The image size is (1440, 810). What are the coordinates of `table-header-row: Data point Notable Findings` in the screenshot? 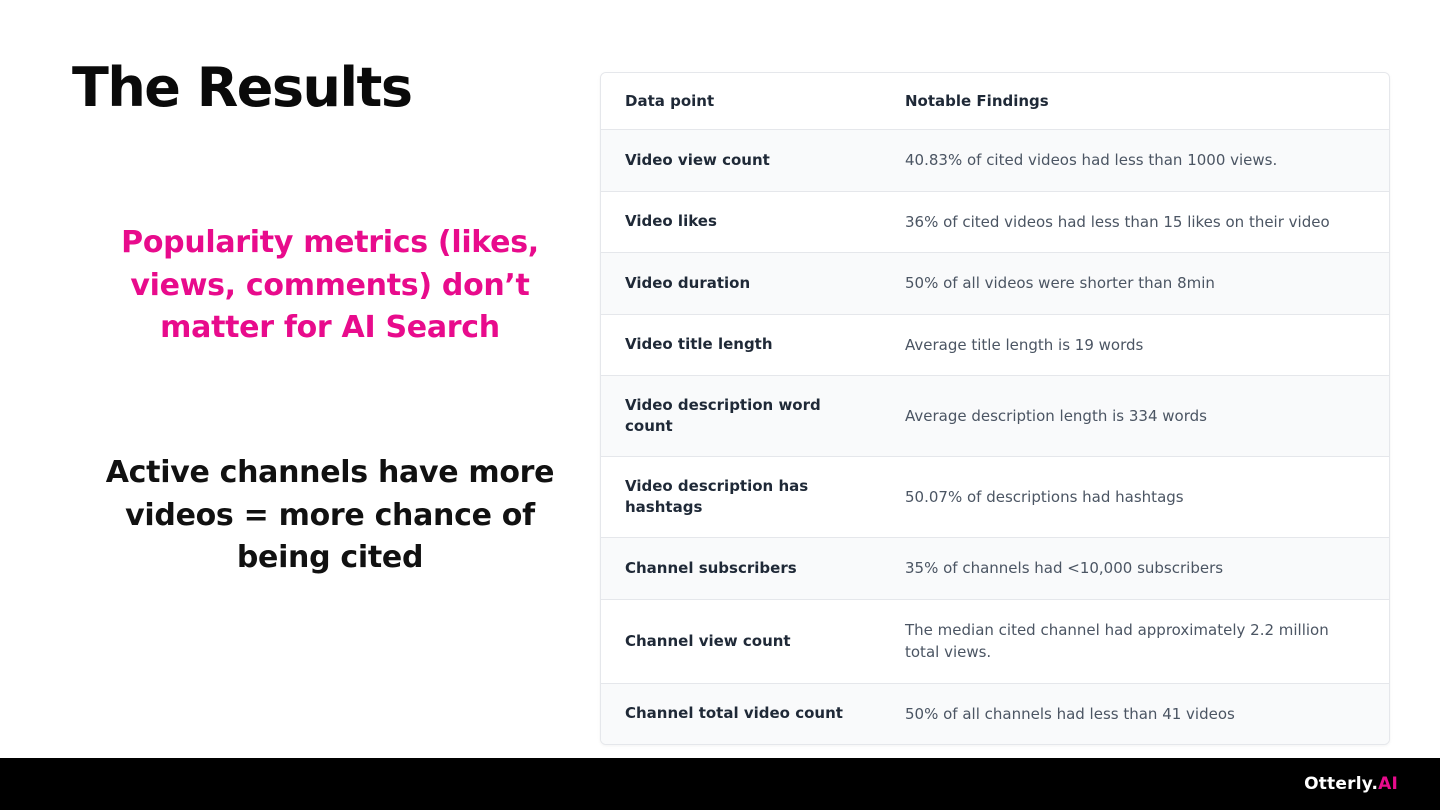 It's located at (995, 101).